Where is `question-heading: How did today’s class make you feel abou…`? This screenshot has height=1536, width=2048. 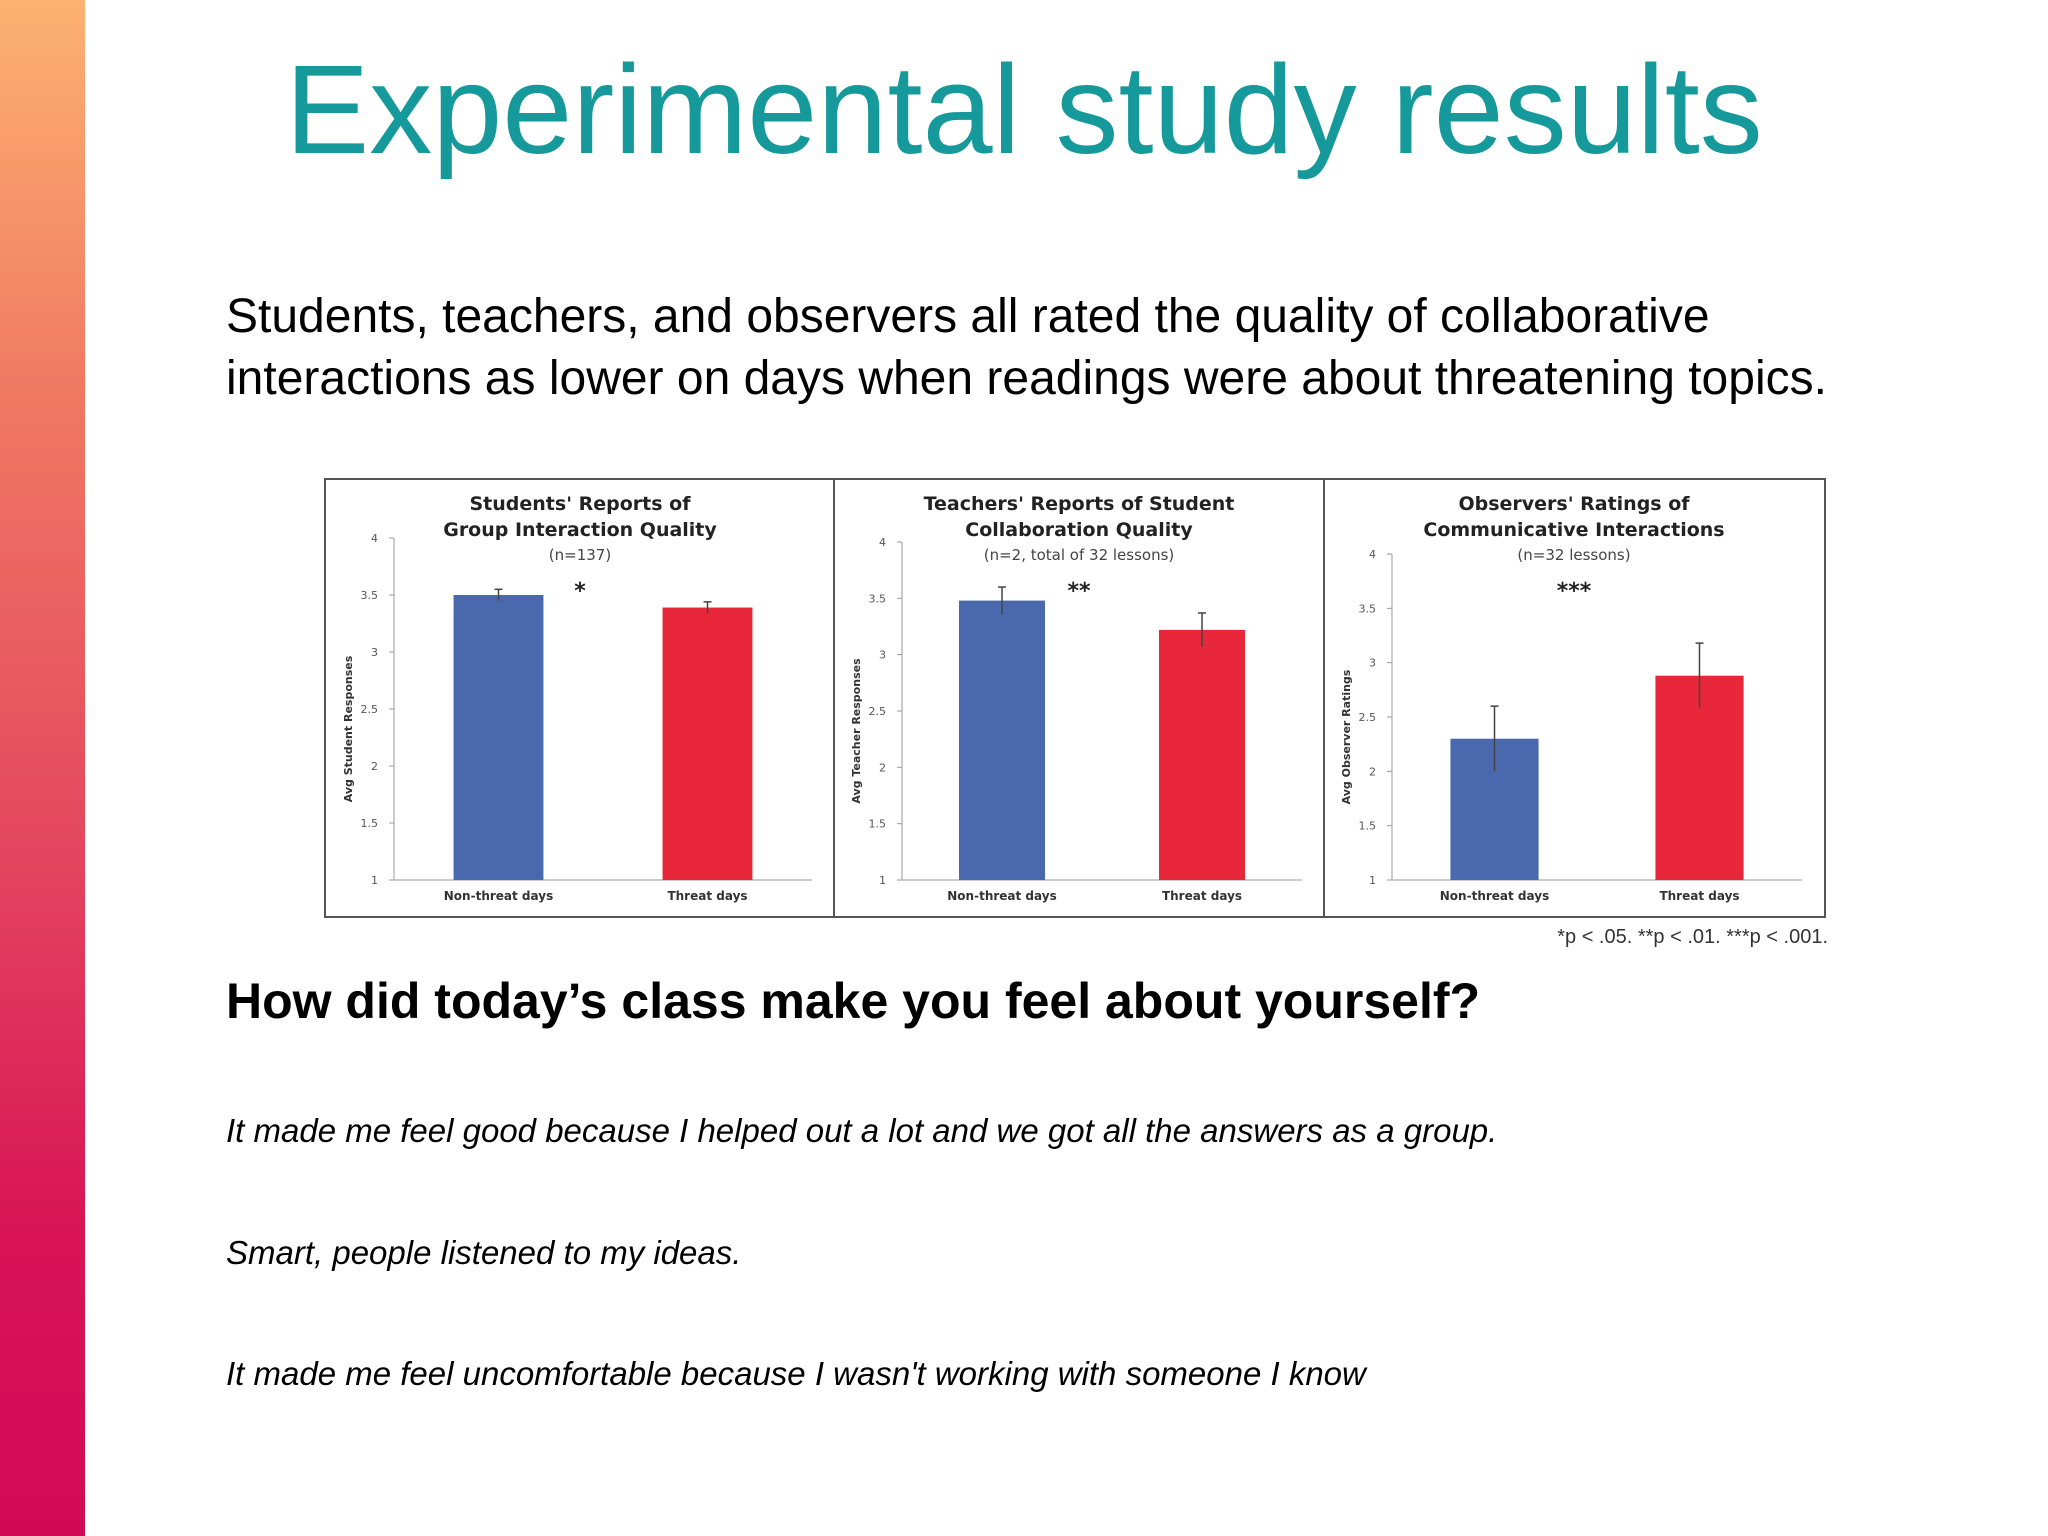
question-heading: How did today’s class make you feel abou… is located at coordinates (853, 1001).